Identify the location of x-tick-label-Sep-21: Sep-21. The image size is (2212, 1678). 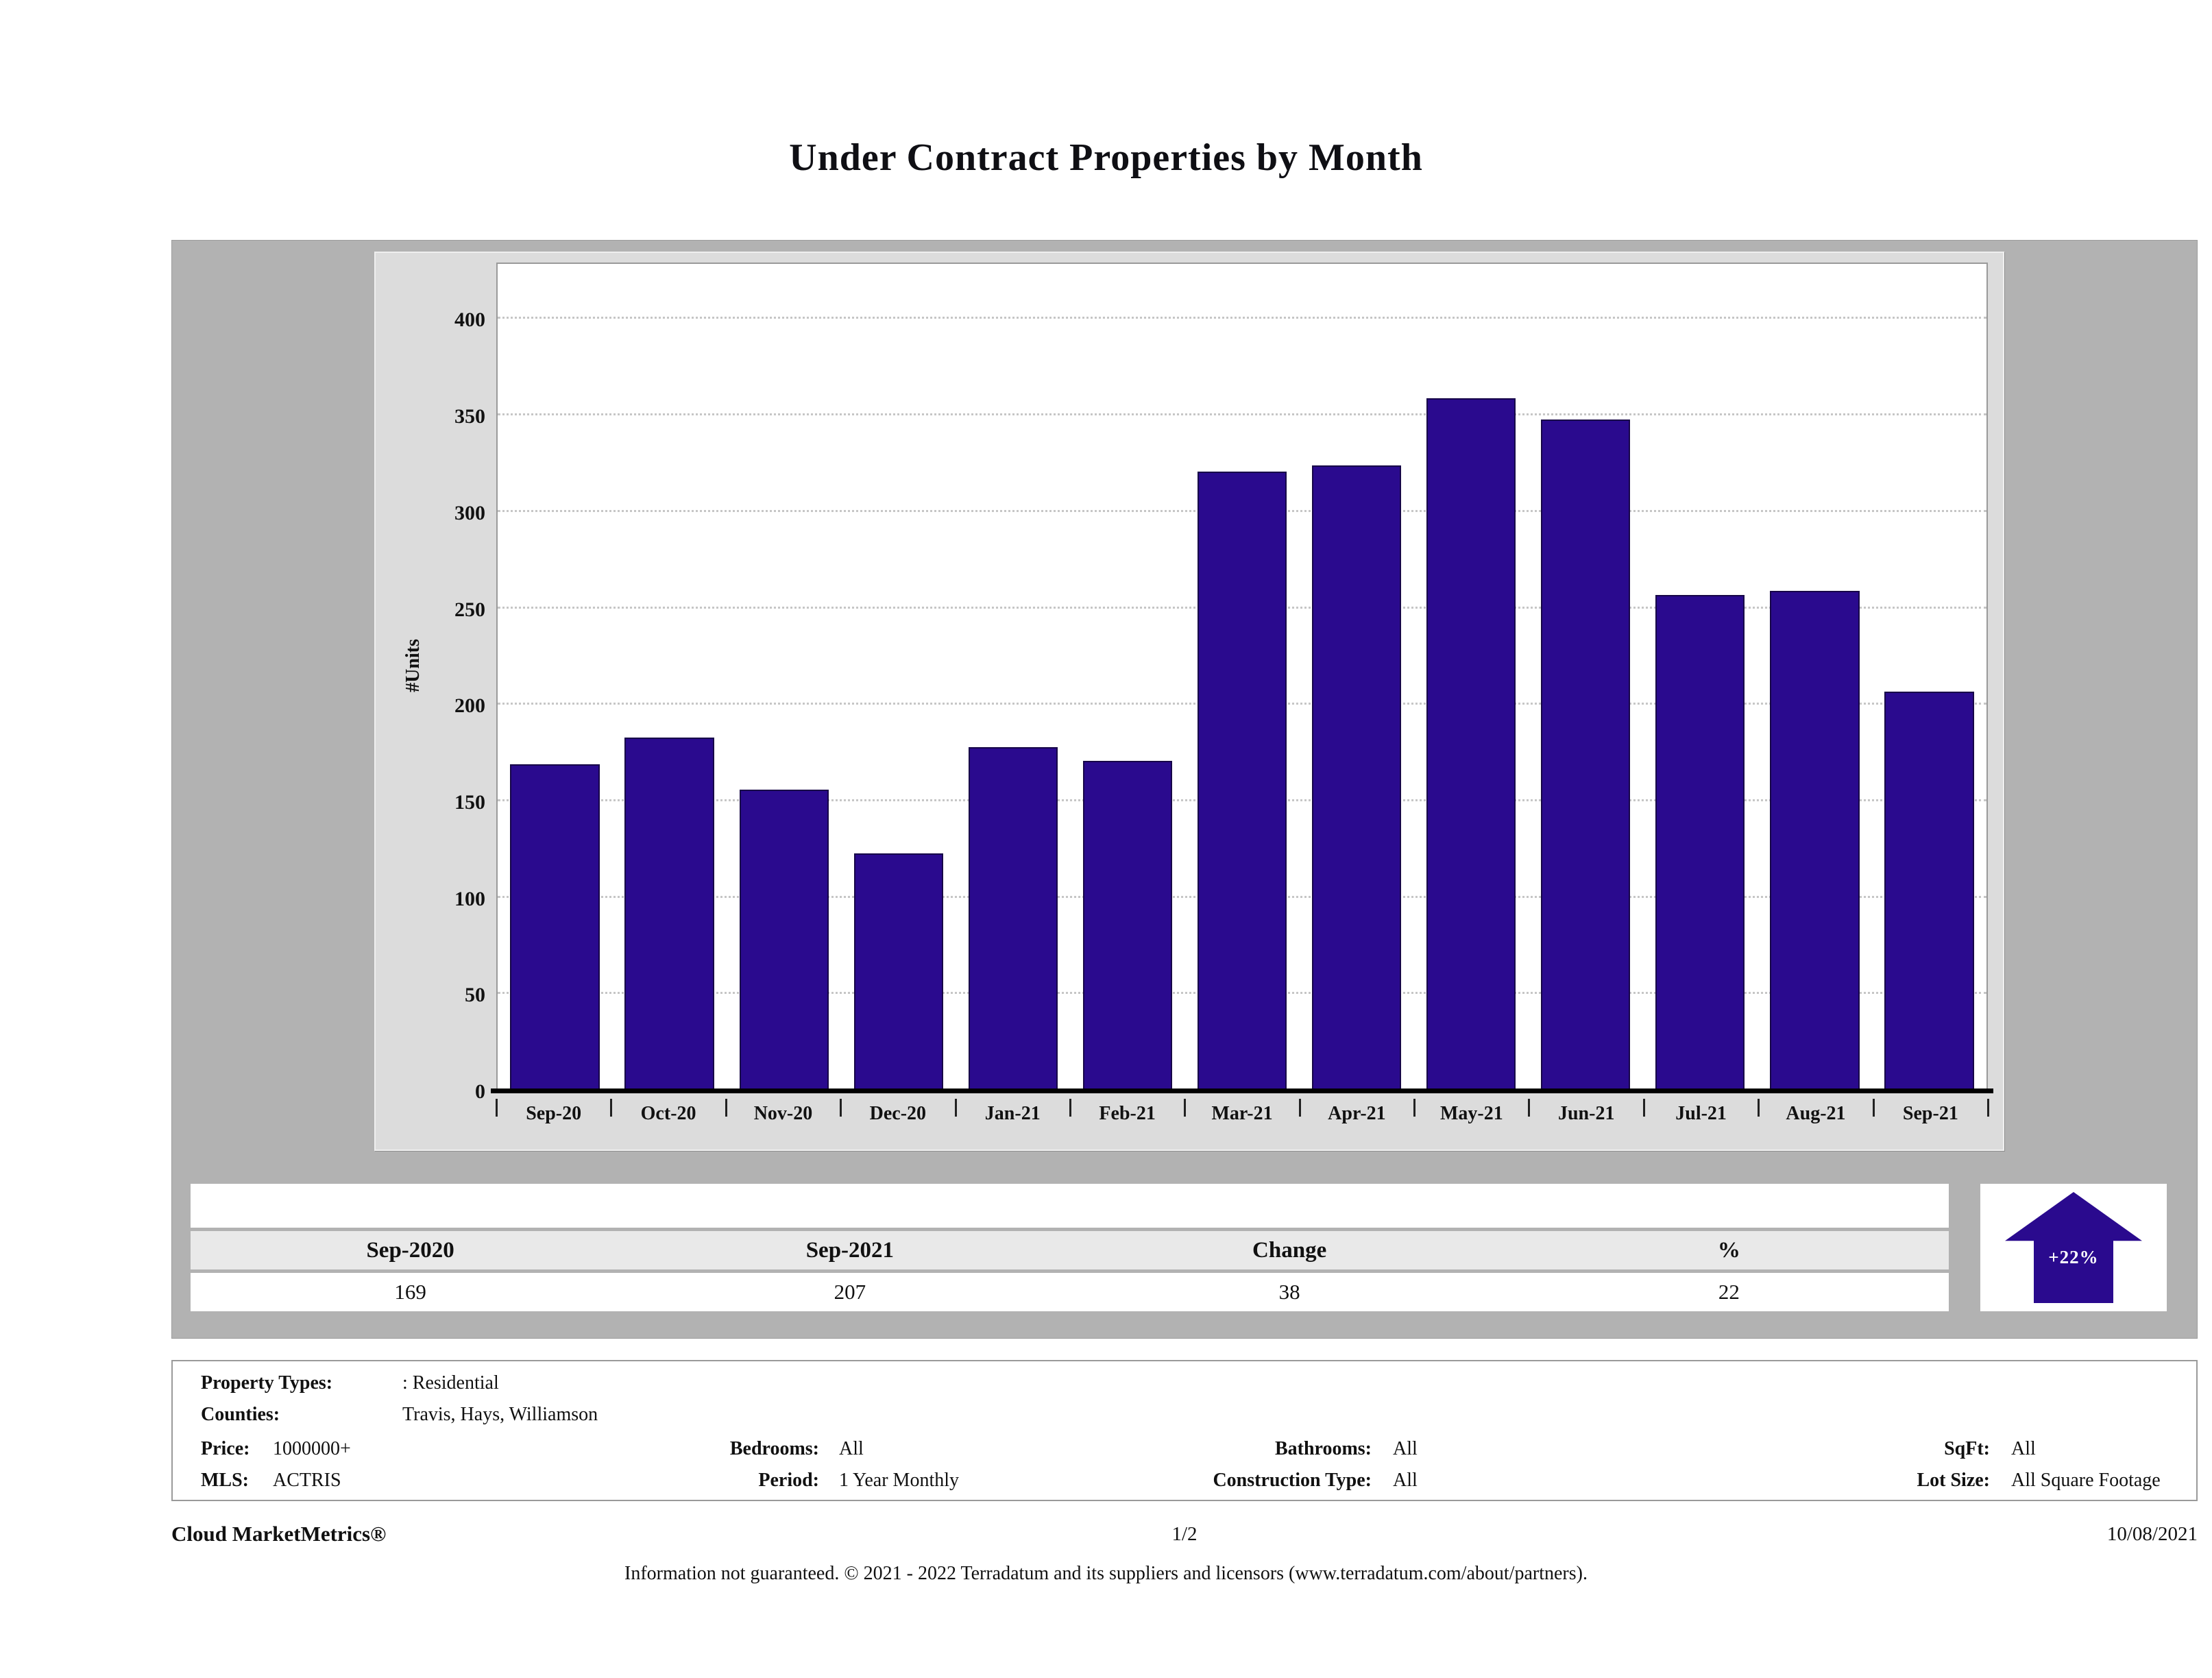
(1930, 1113).